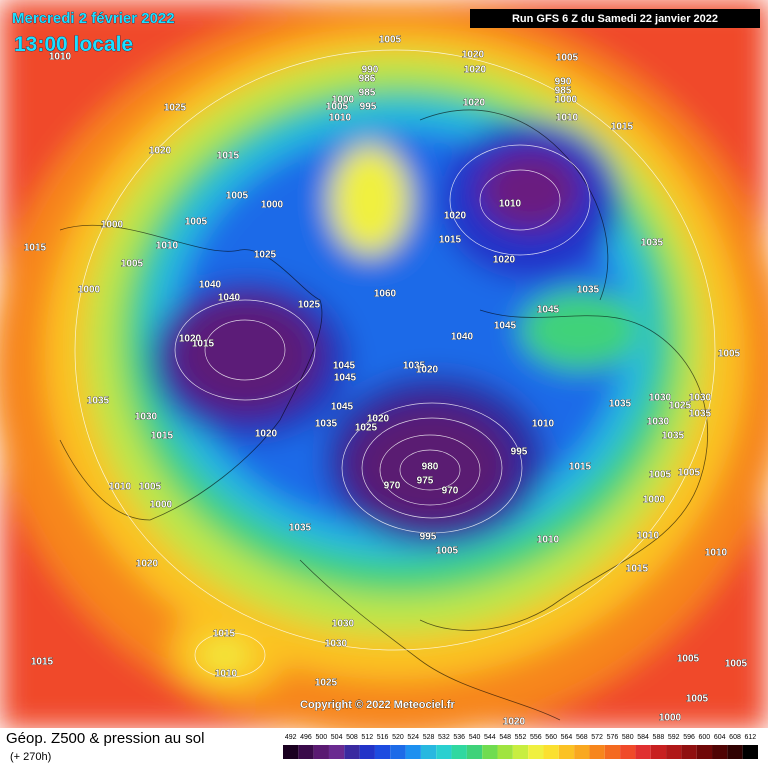 The height and width of the screenshot is (768, 768). Describe the element at coordinates (521, 737) in the screenshot. I see `colorbar-label: 552` at that location.